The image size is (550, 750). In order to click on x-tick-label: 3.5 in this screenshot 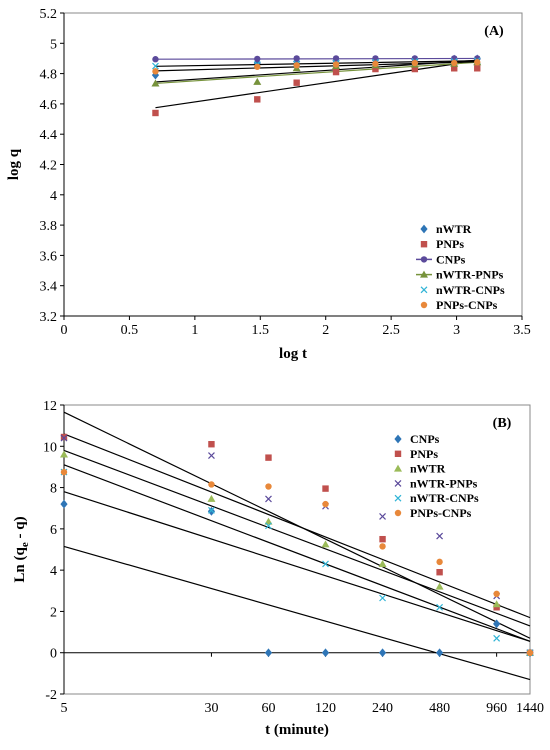, I will do `click(522, 330)`.